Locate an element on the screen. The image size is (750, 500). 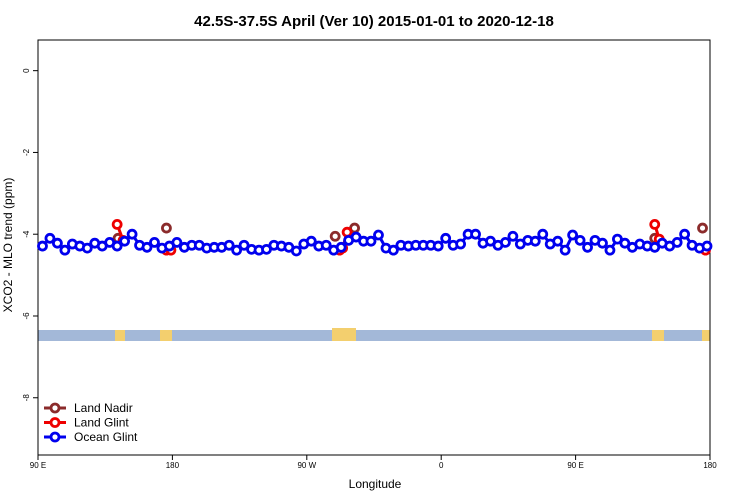
y-tick-label: -8 is located at coordinates (26, 398).